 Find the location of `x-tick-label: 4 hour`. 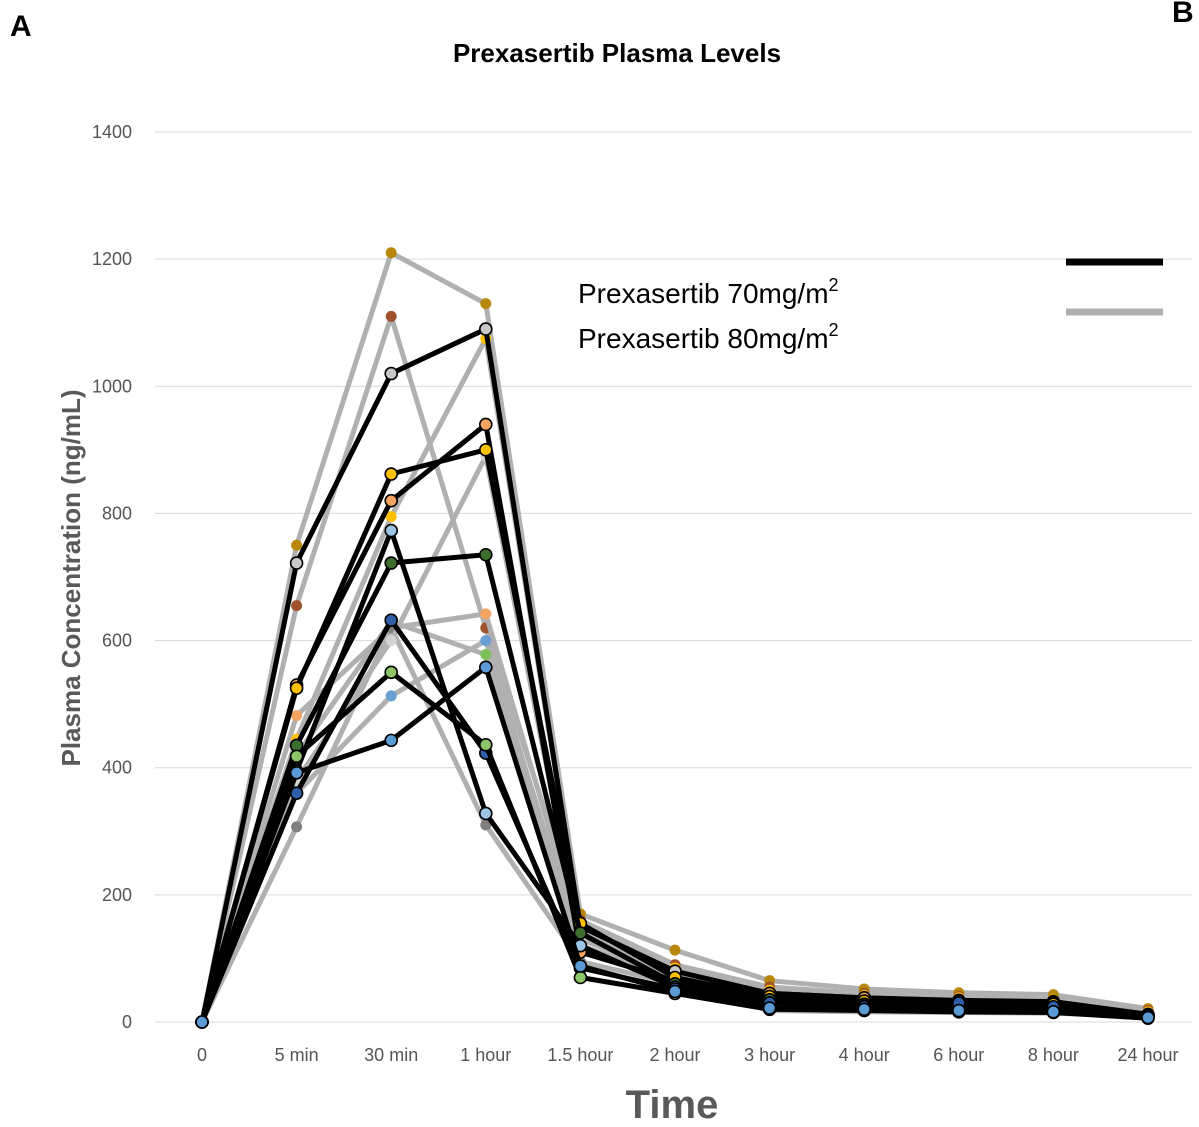

x-tick-label: 4 hour is located at coordinates (864, 1055).